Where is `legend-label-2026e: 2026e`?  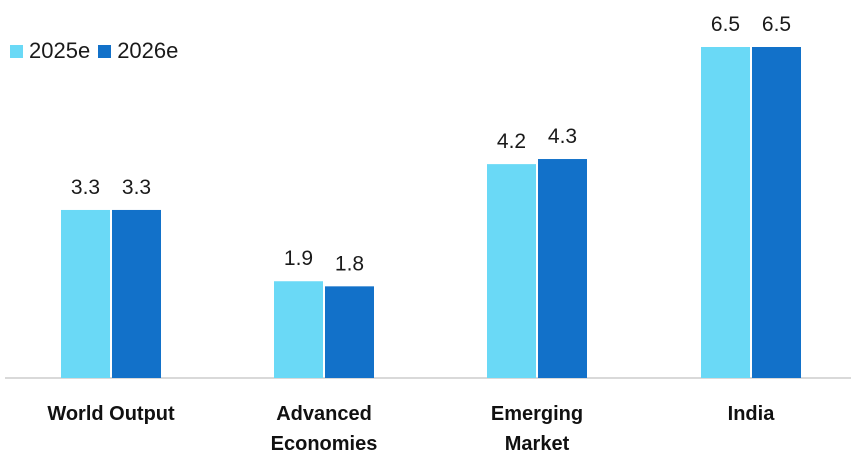
legend-label-2026e: 2026e is located at coordinates (148, 50).